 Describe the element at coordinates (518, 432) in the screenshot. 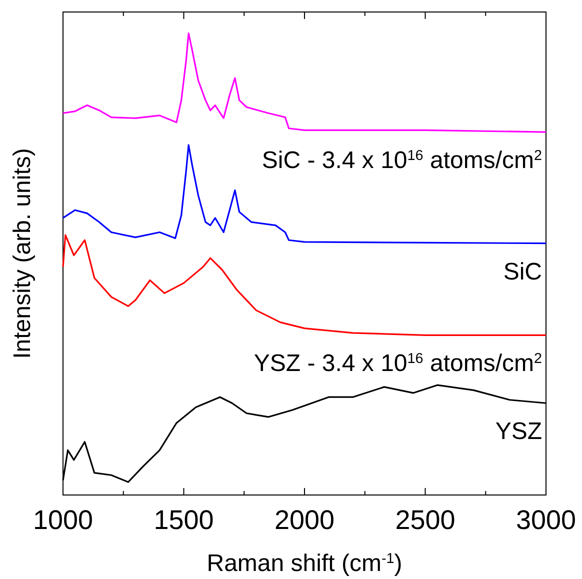

I see `series-label: YSZ` at that location.